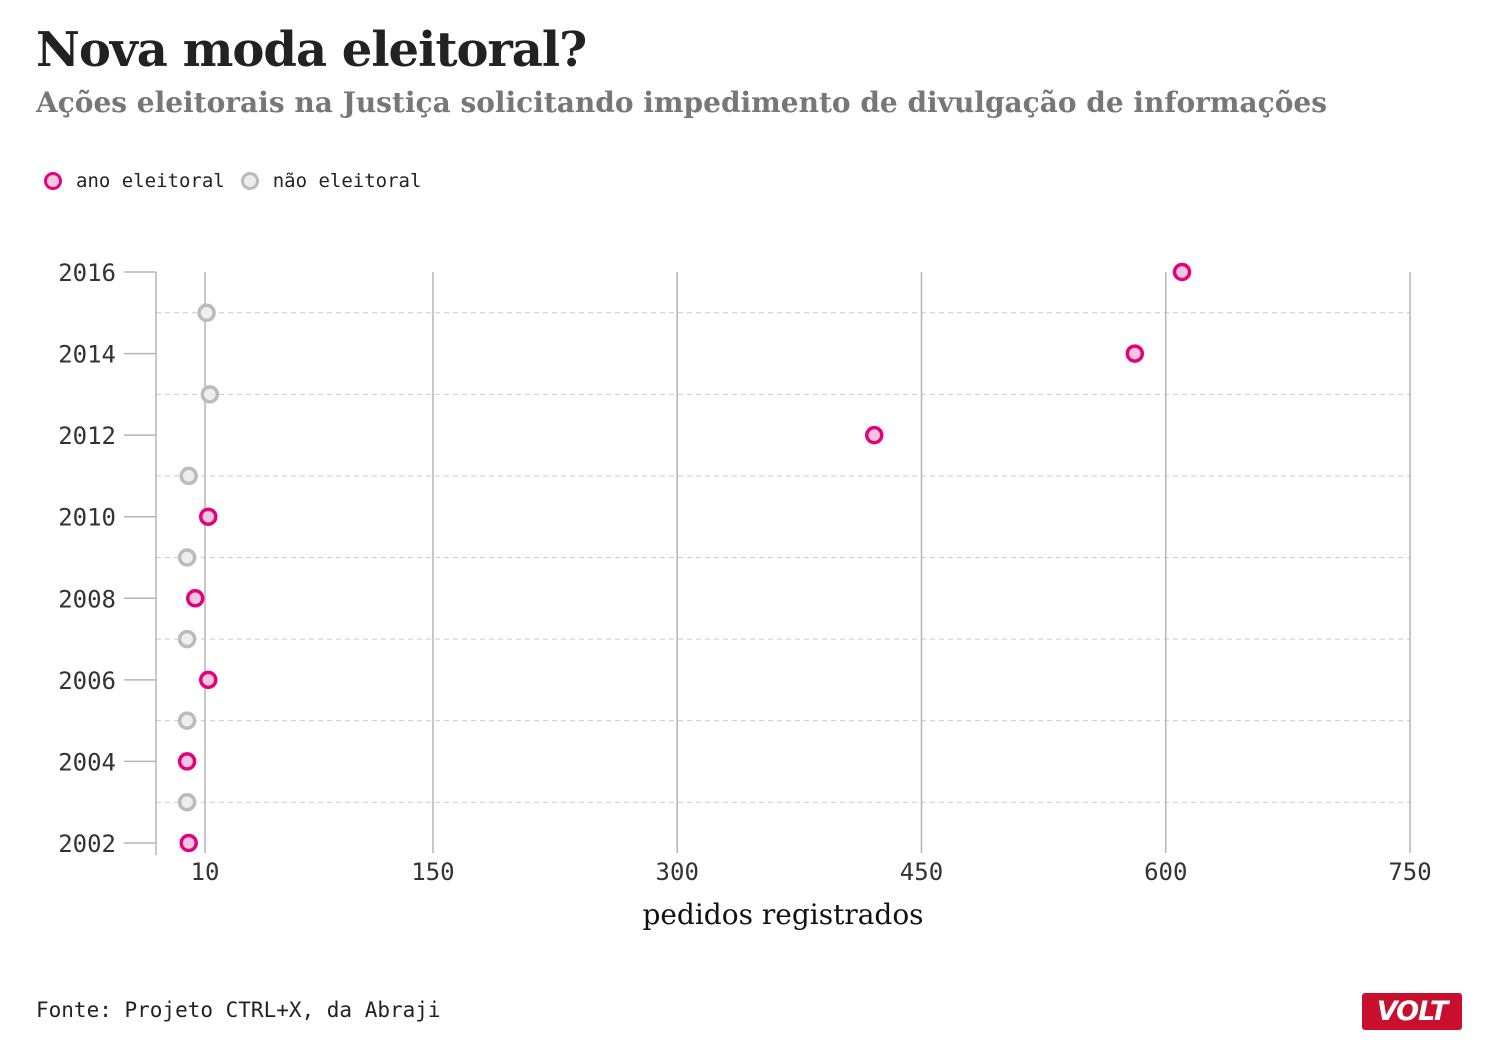 The image size is (1490, 1040). I want to click on data-point-2013, so click(210, 394).